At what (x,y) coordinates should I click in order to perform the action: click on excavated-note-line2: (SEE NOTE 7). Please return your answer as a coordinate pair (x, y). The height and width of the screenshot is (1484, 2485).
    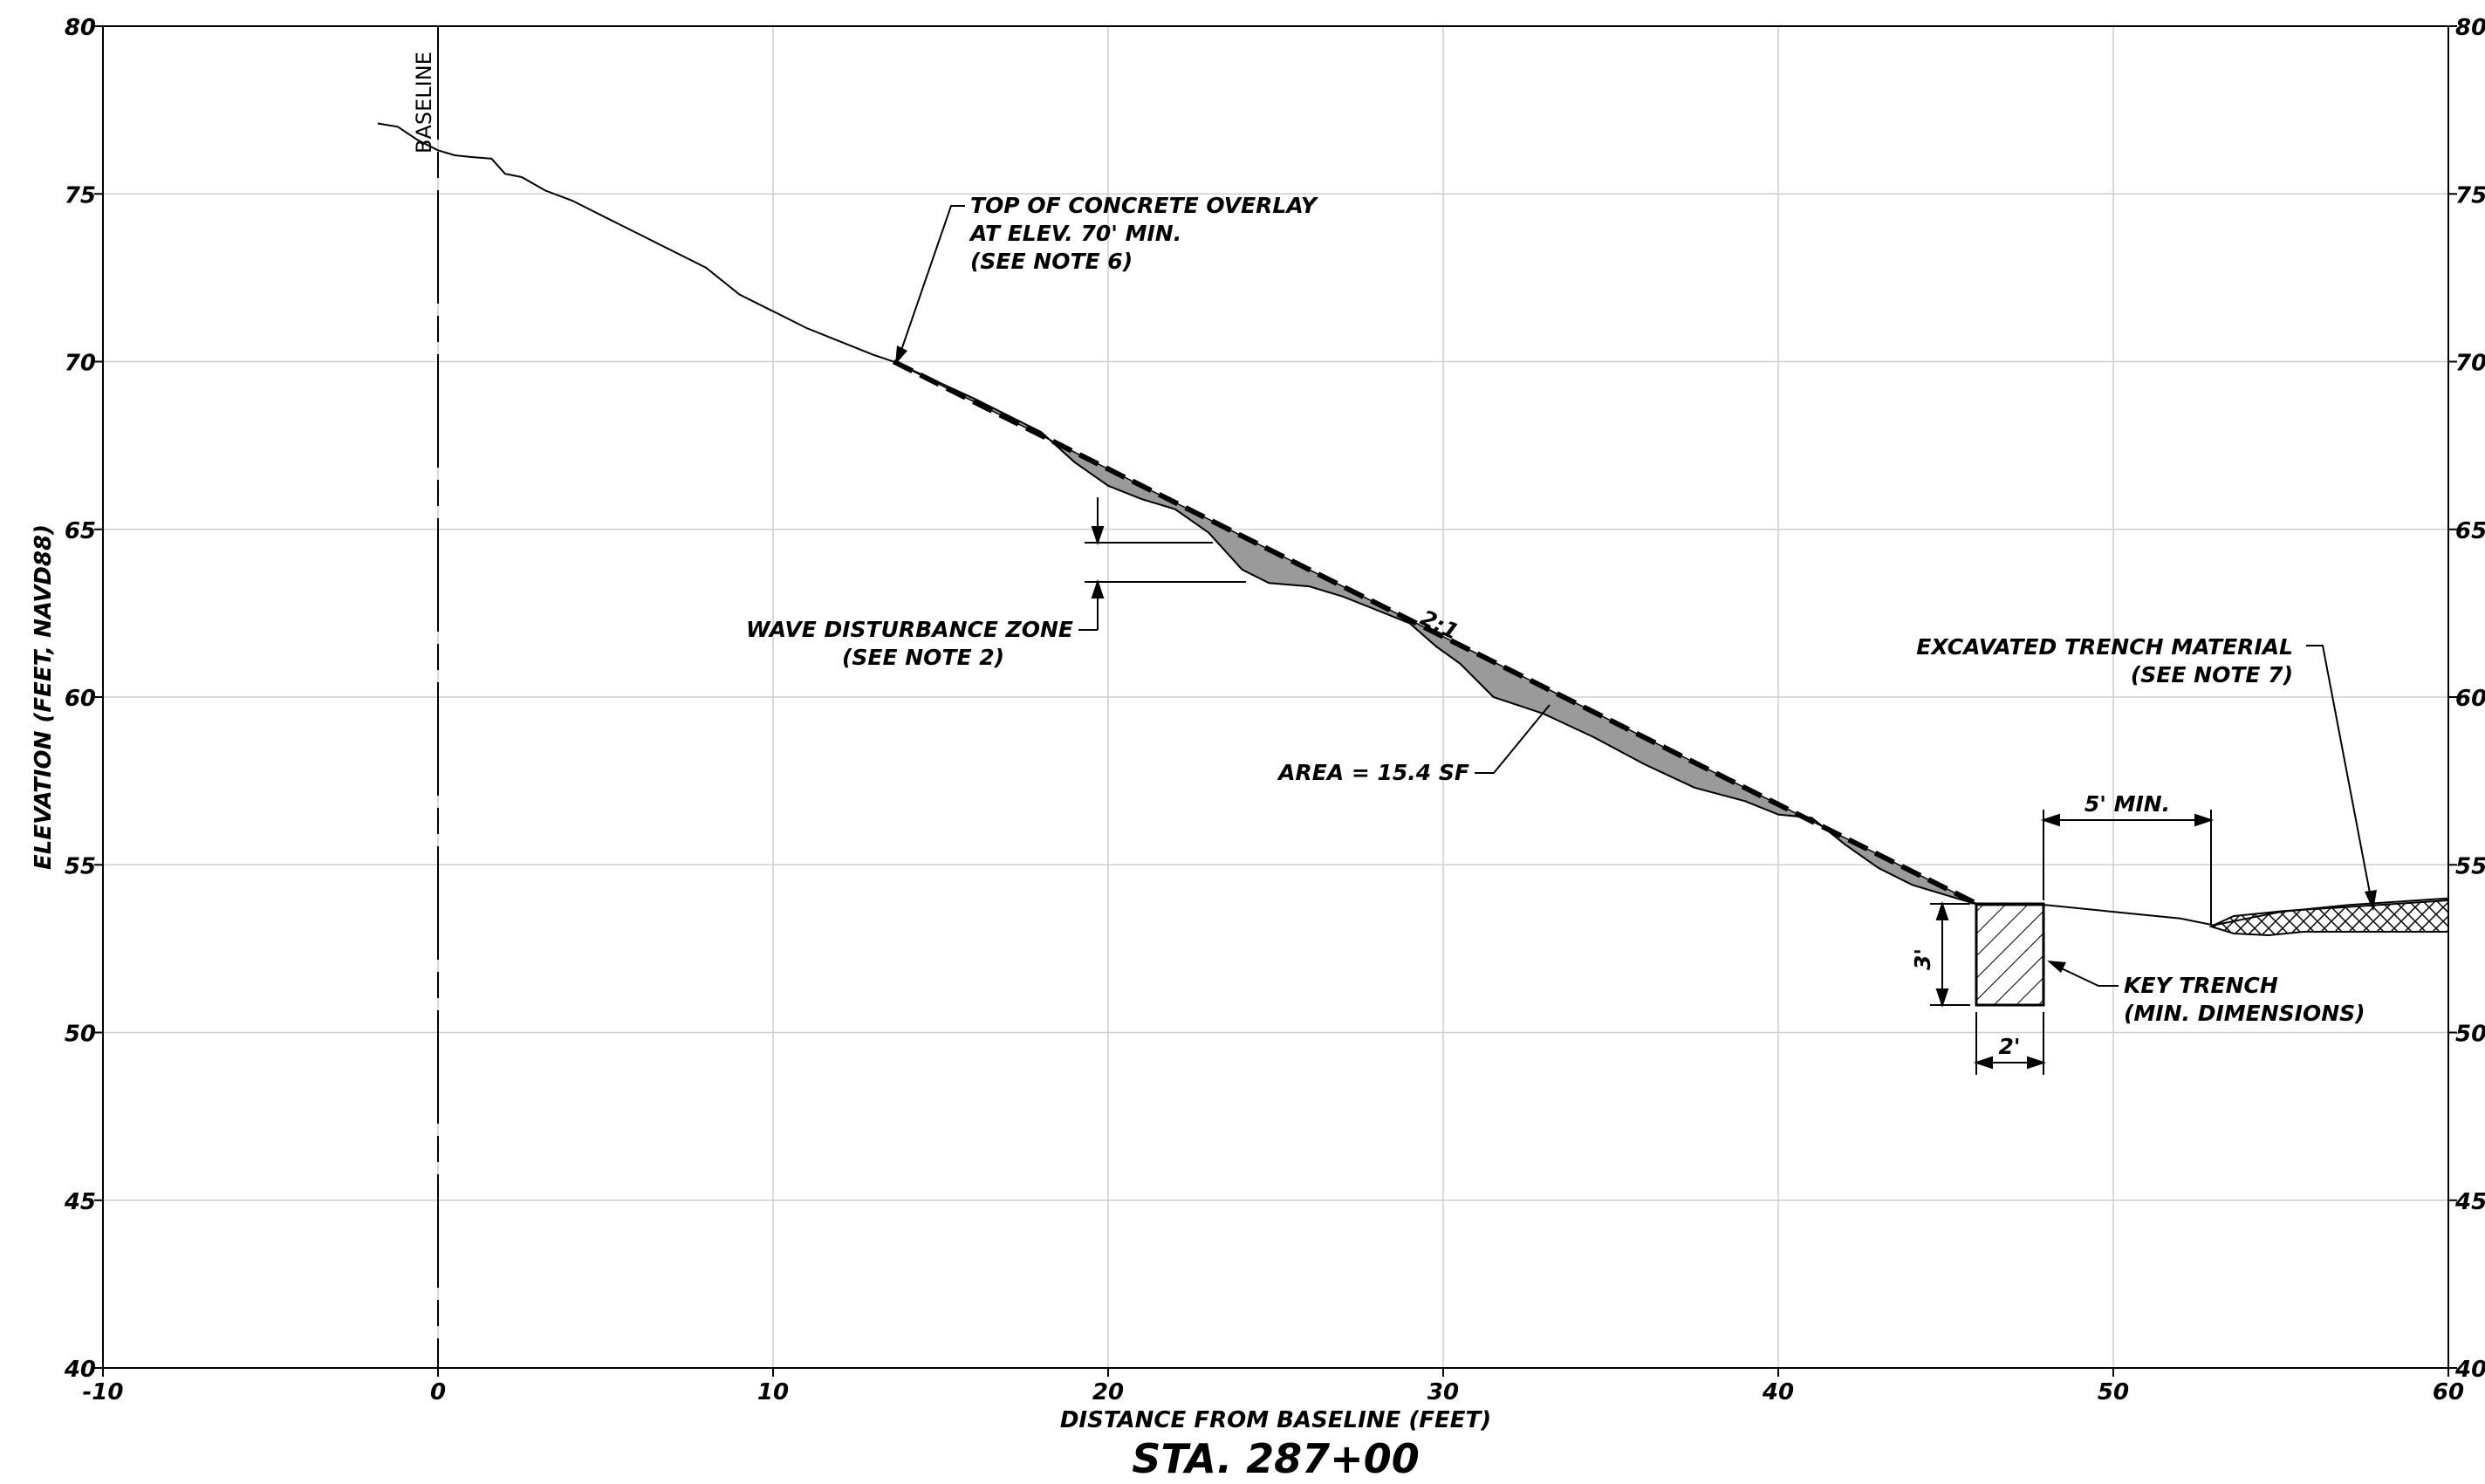
    Looking at the image, I should click on (2212, 674).